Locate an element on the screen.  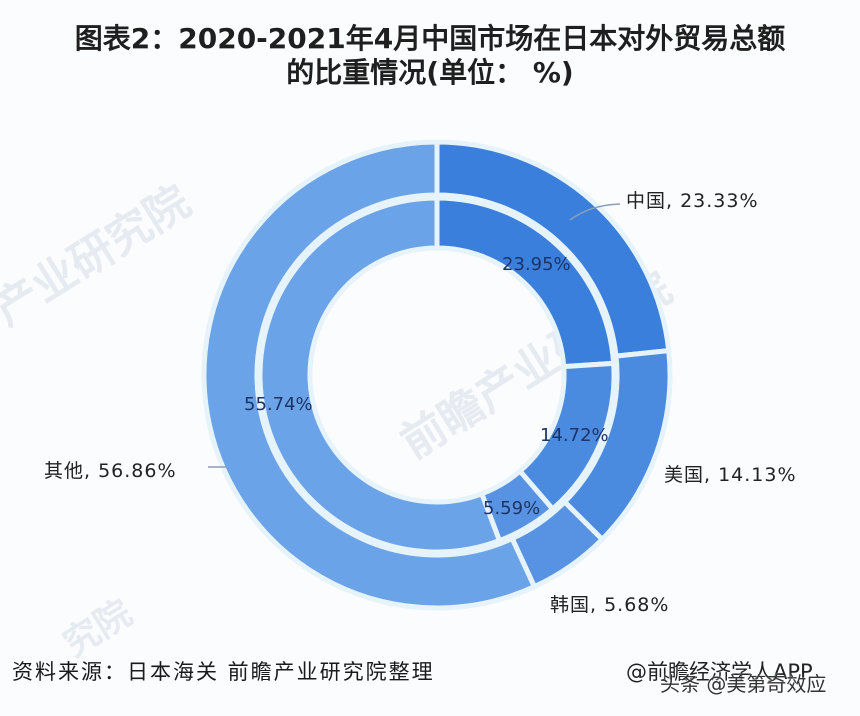
title-line-1: 图表2：2020-2021年4月中国市场在日本对外贸易总额 is located at coordinates (430, 38).